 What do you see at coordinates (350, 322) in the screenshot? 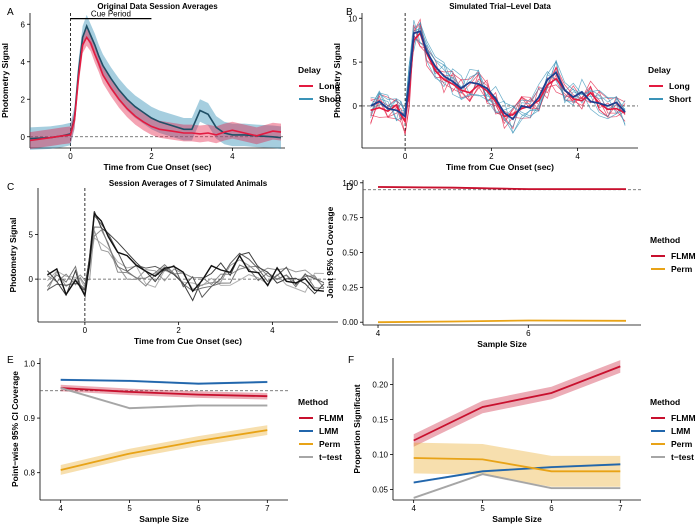
I see `y-tick-label: 0.00` at bounding box center [350, 322].